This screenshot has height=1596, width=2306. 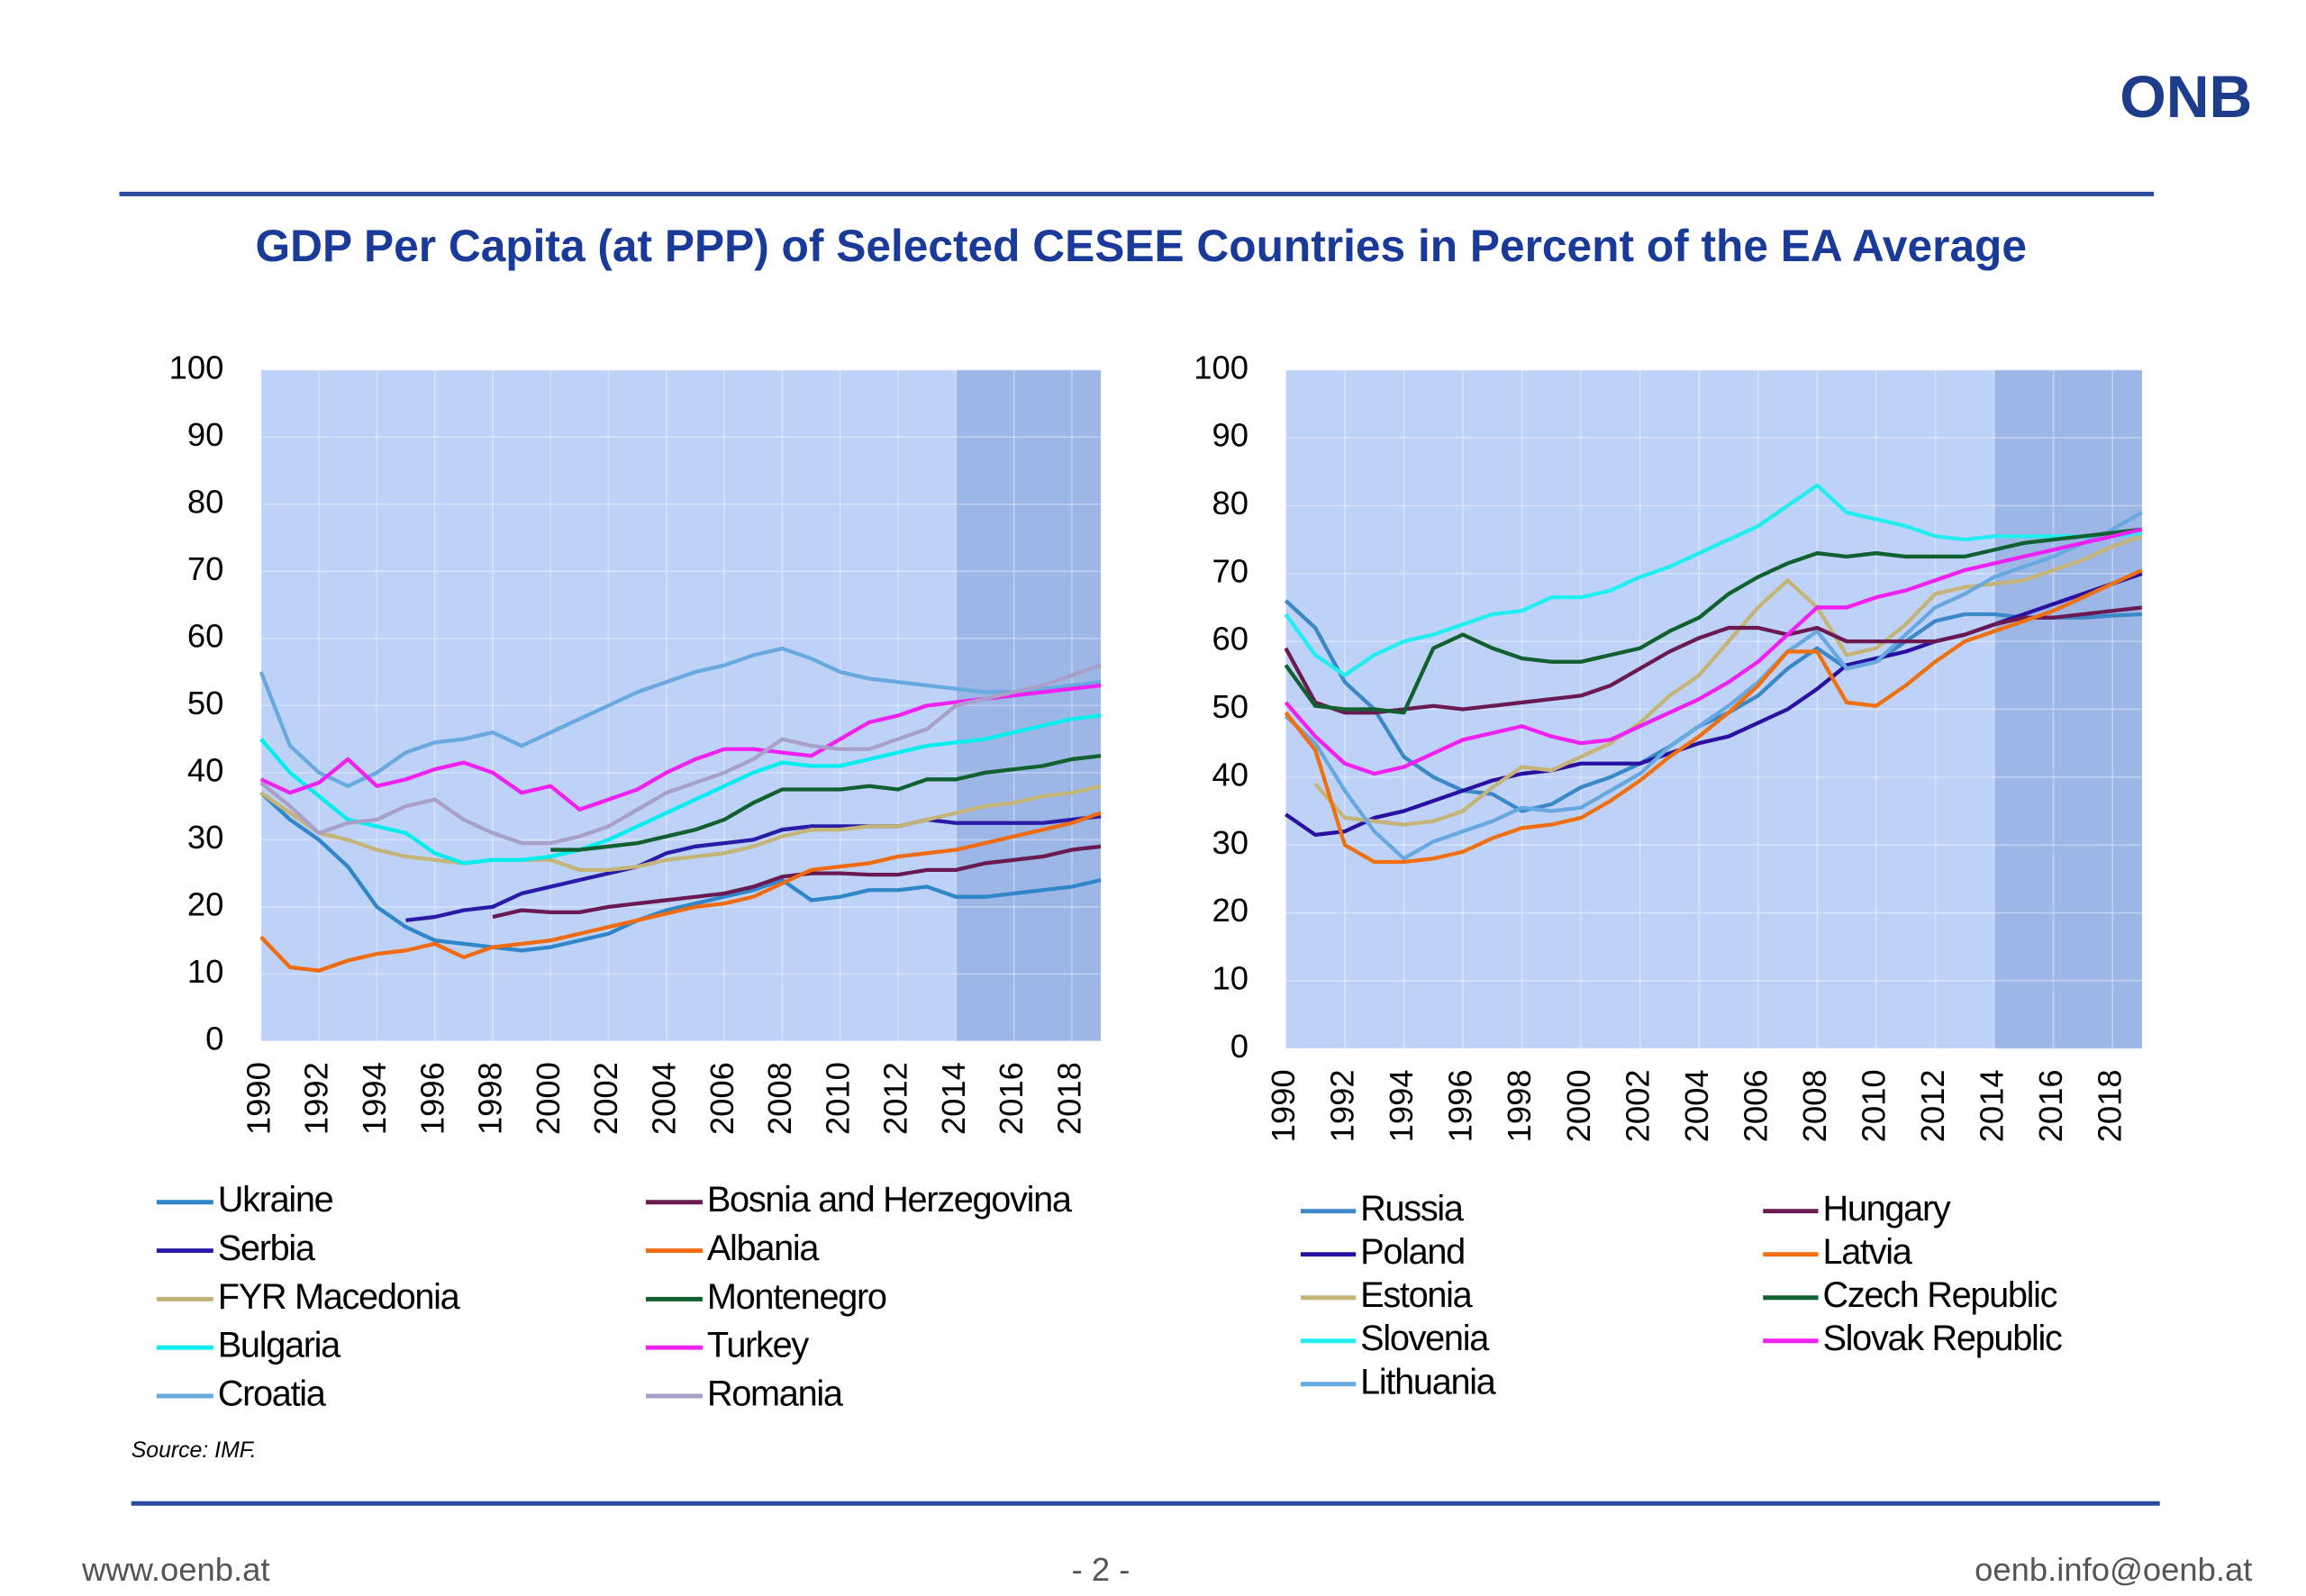 I want to click on legend-label: Ukraine, so click(x=275, y=1200).